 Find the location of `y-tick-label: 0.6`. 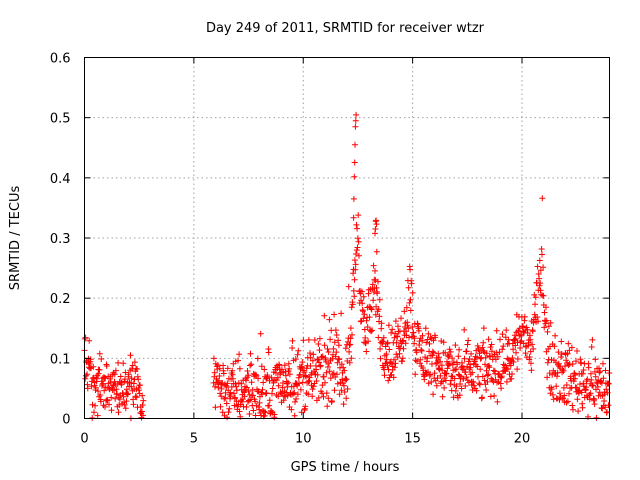

y-tick-label: 0.6 is located at coordinates (60, 59).